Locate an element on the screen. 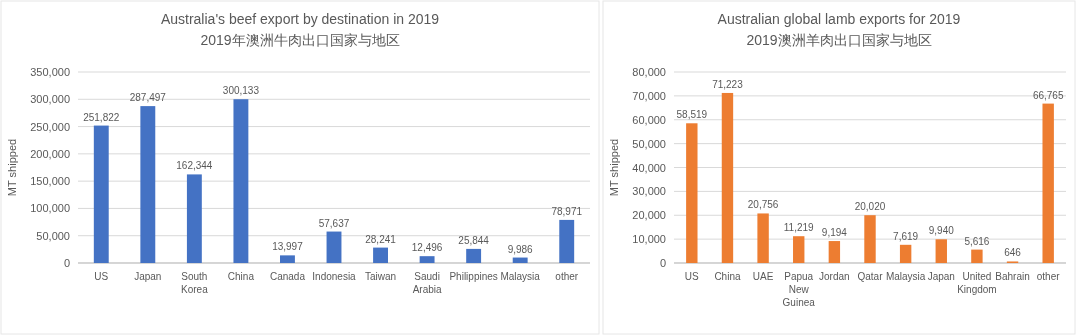 The image size is (1080, 335). x-tick-label: Jordan is located at coordinates (834, 276).